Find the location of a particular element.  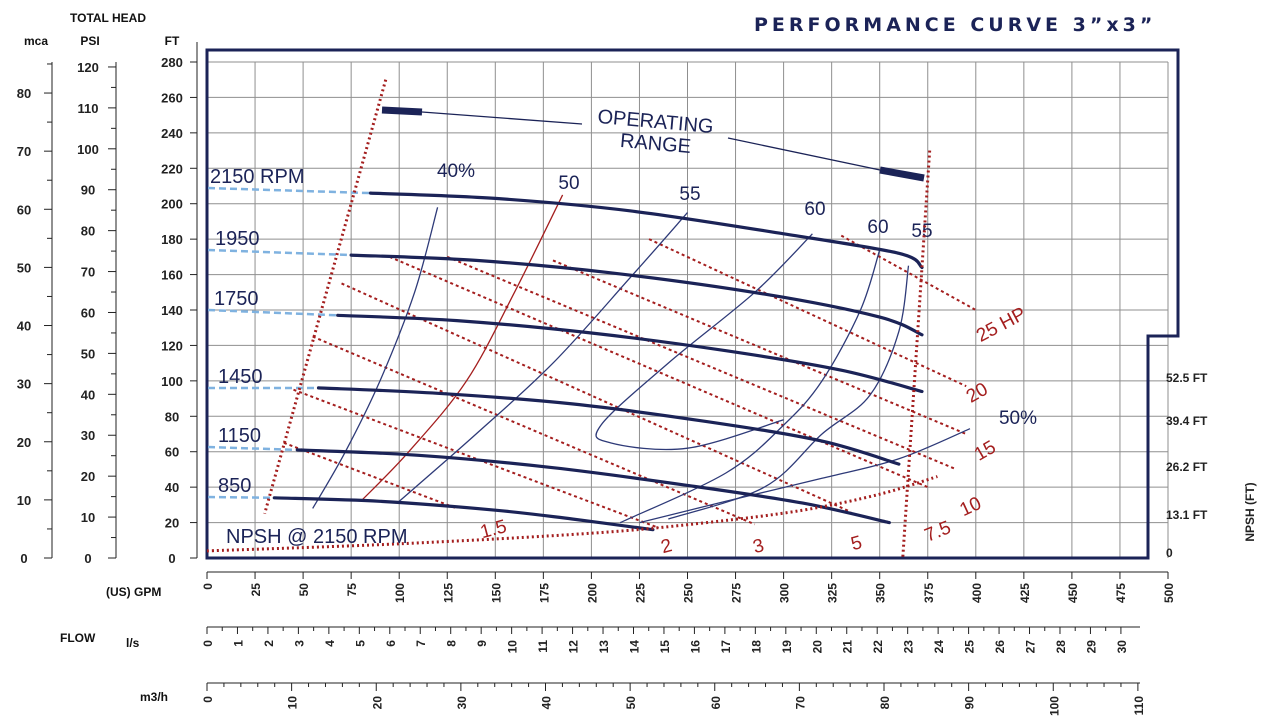

mca-tick-label: 40 is located at coordinates (24, 326).